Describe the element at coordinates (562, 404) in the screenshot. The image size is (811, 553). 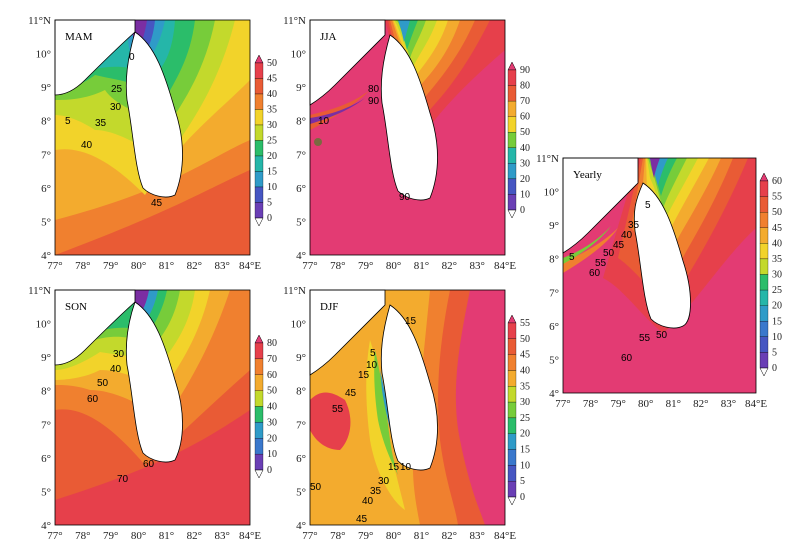
I see `lon-tick-label: 77°` at that location.